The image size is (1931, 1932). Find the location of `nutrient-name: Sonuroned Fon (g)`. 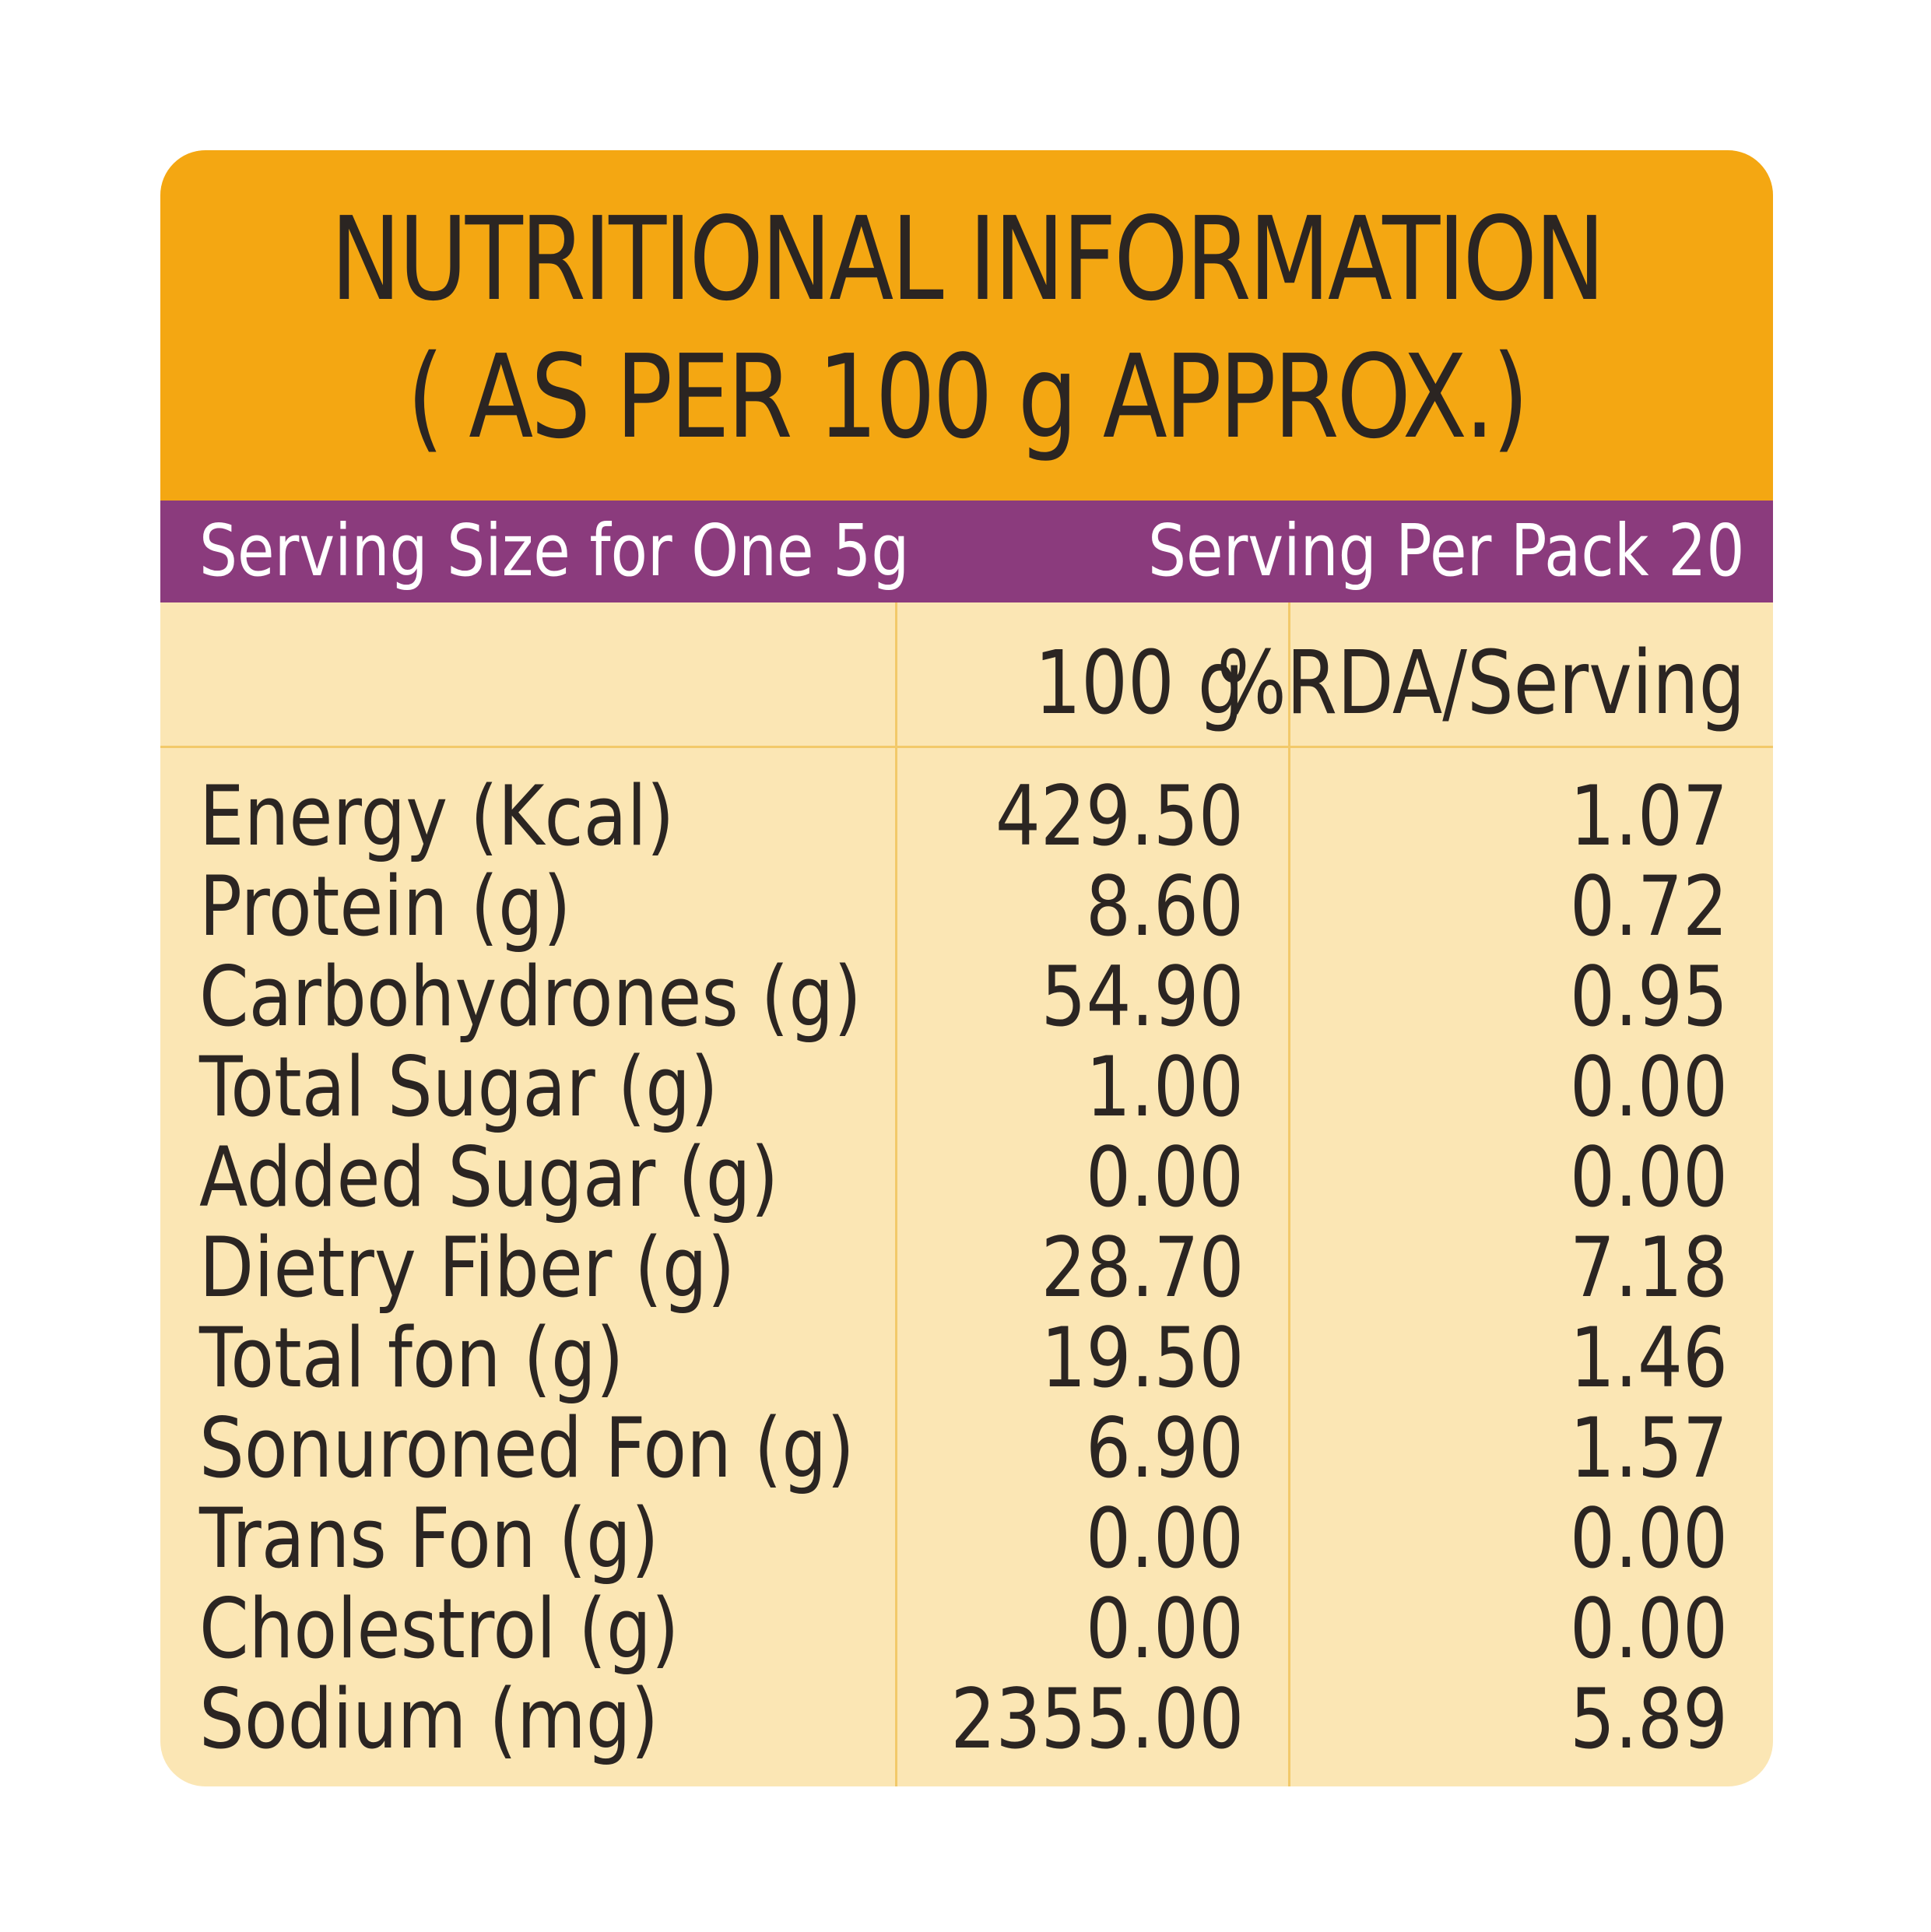

nutrient-name: Sonuroned Fon (g) is located at coordinates (527, 1448).